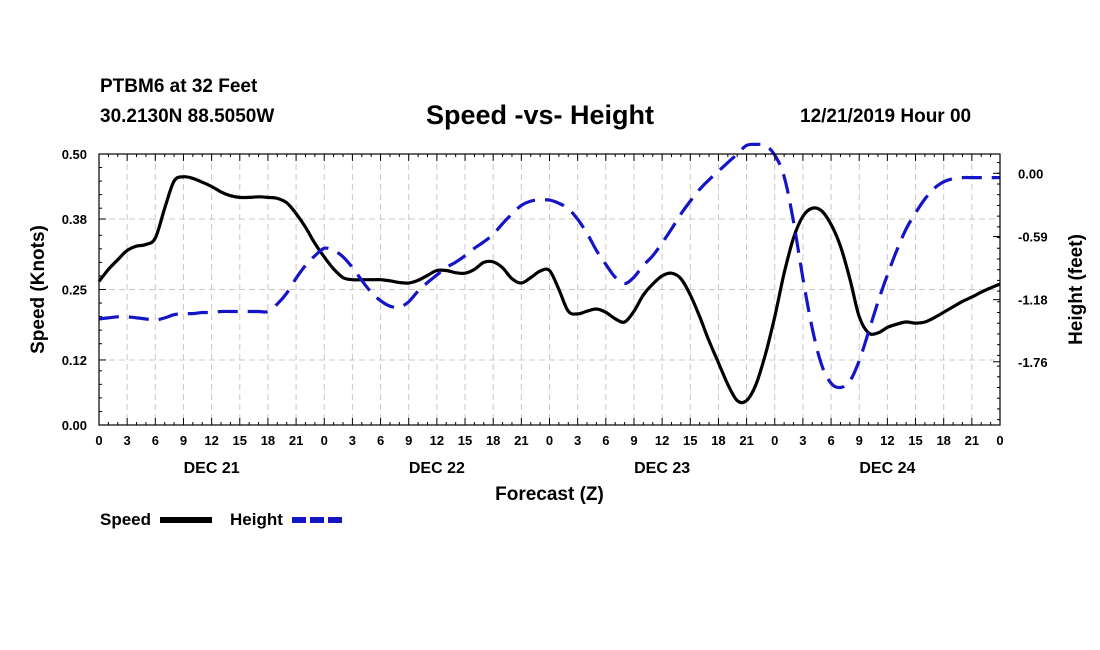 The image size is (1100, 650). What do you see at coordinates (74, 425) in the screenshot?
I see `y-tick-label: 0.00` at bounding box center [74, 425].